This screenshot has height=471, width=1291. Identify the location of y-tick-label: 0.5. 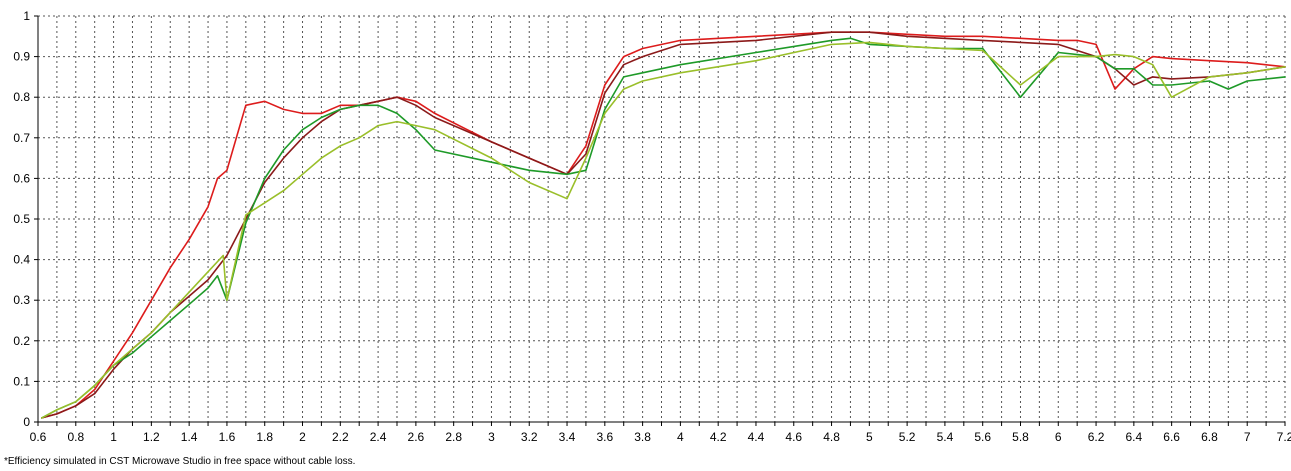
(21, 219).